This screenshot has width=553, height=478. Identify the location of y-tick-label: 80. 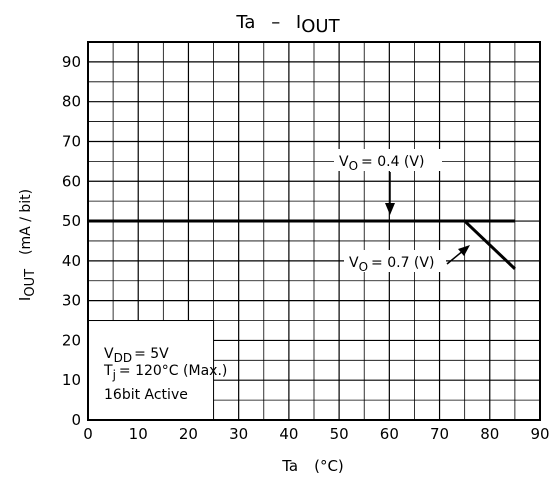
(71, 102).